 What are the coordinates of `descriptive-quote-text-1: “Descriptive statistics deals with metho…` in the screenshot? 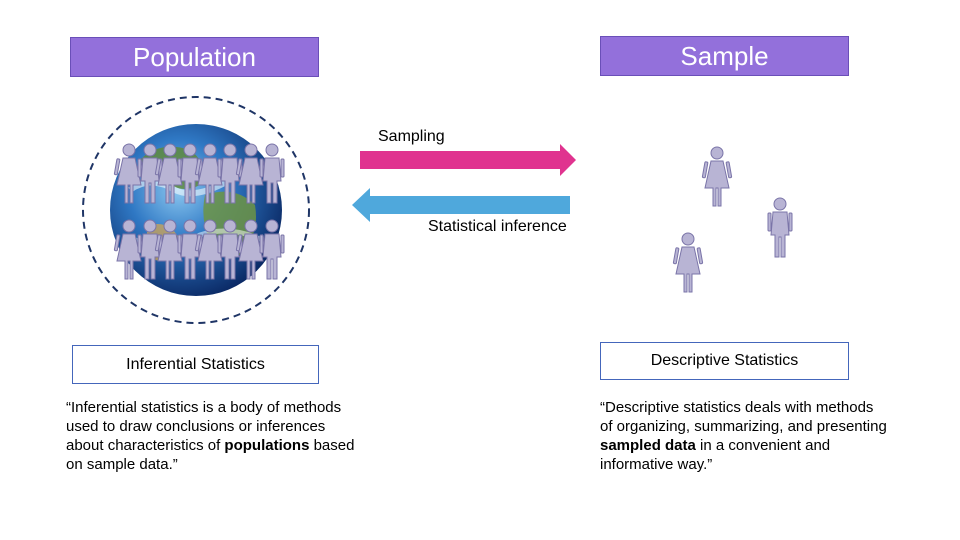 It's located at (743, 417).